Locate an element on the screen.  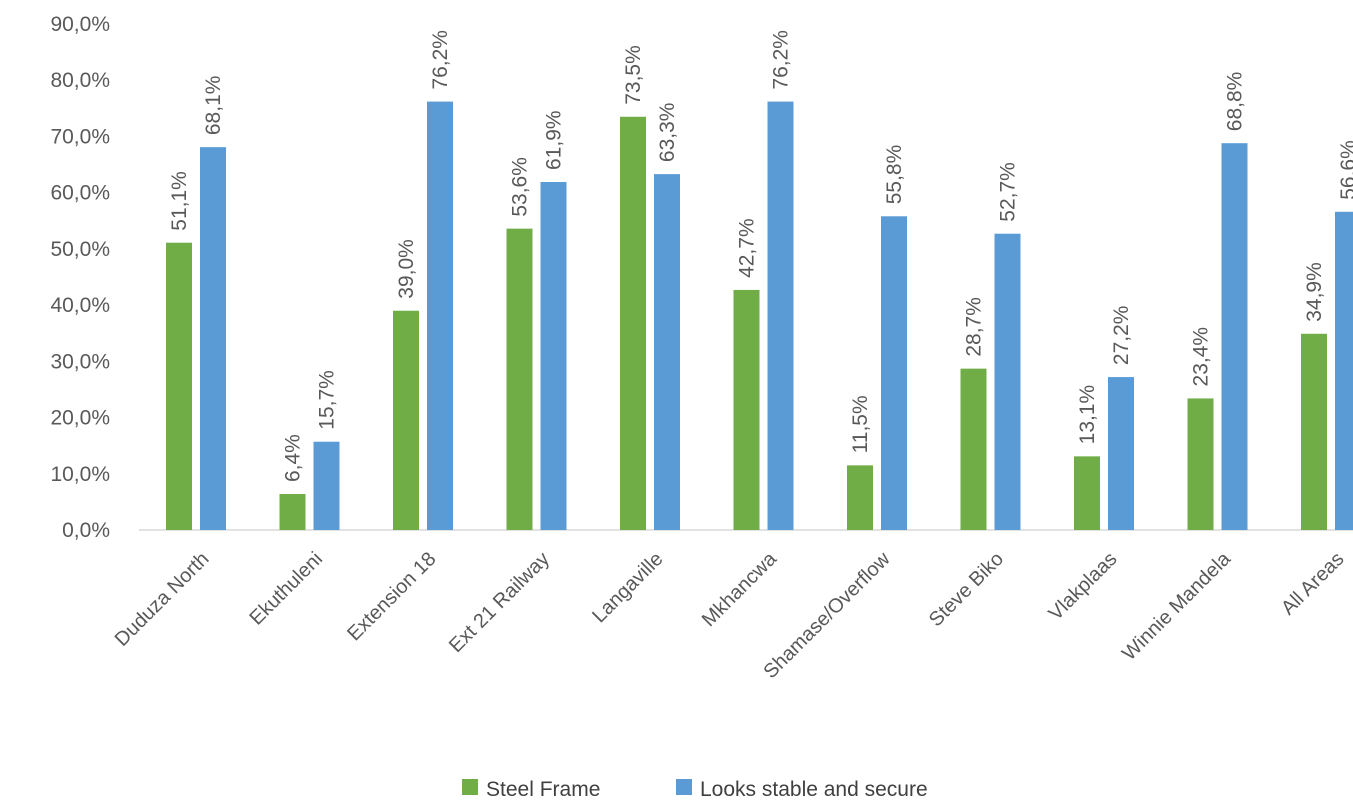
legend-label-steel-frame: Steel Frame is located at coordinates (543, 789).